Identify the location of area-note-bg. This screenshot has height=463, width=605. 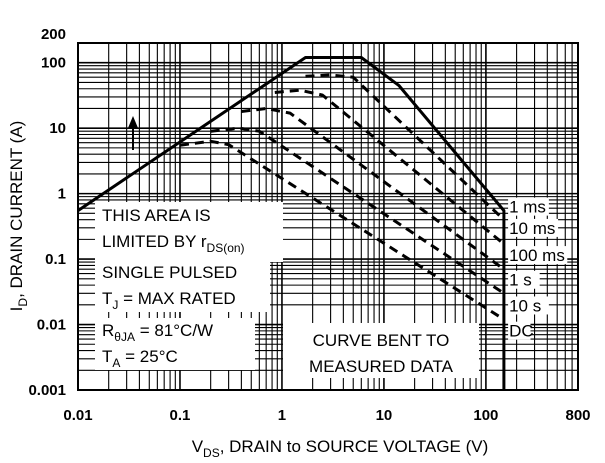
(189, 232).